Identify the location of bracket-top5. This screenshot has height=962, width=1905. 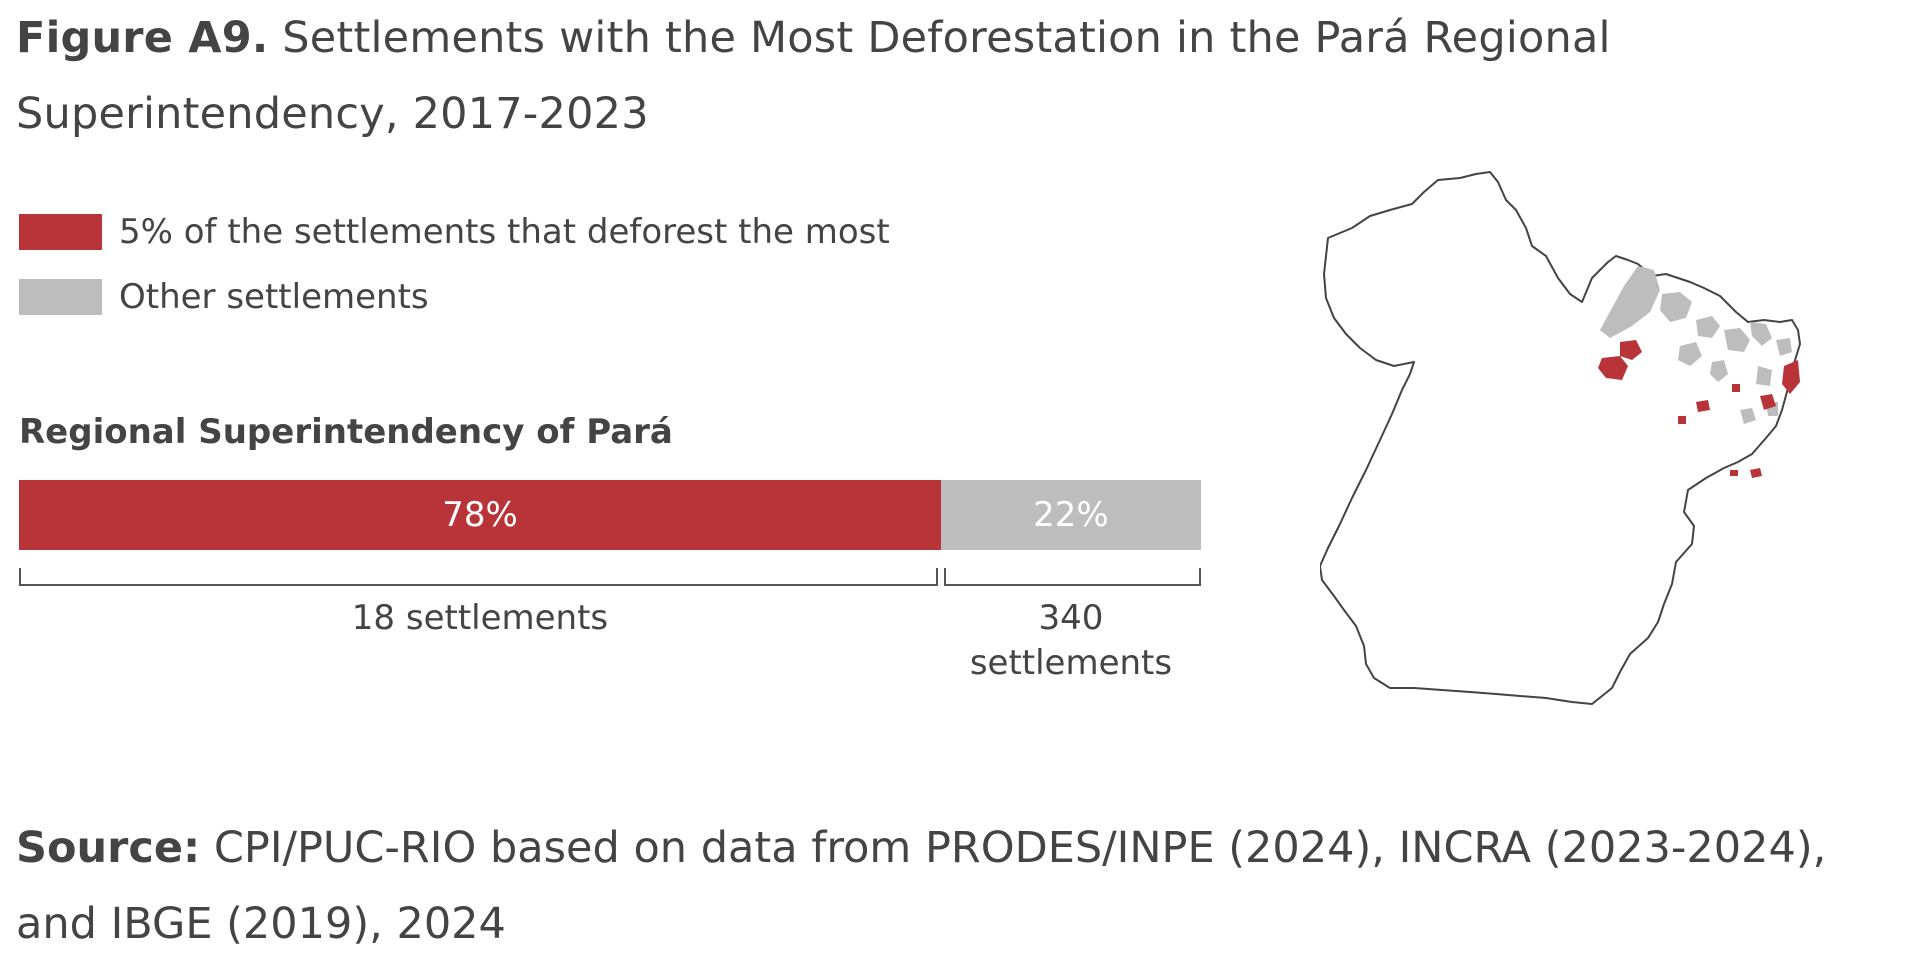
(478, 577).